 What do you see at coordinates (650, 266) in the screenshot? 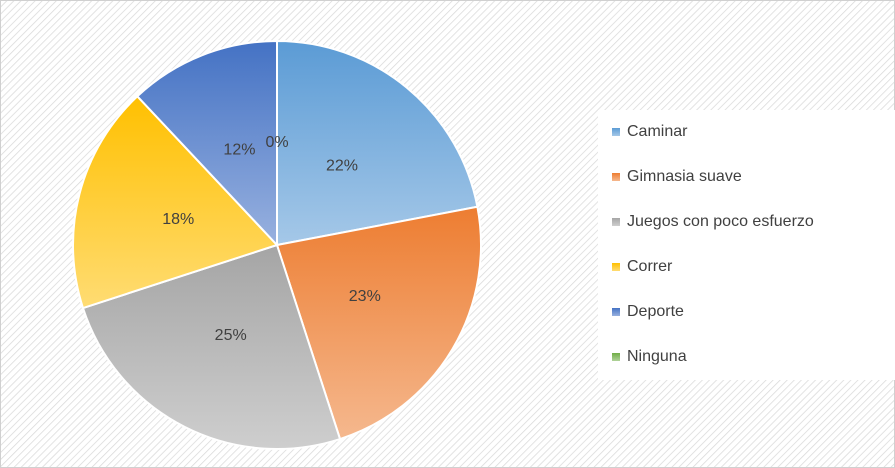
I see `legend-label: Correr` at bounding box center [650, 266].